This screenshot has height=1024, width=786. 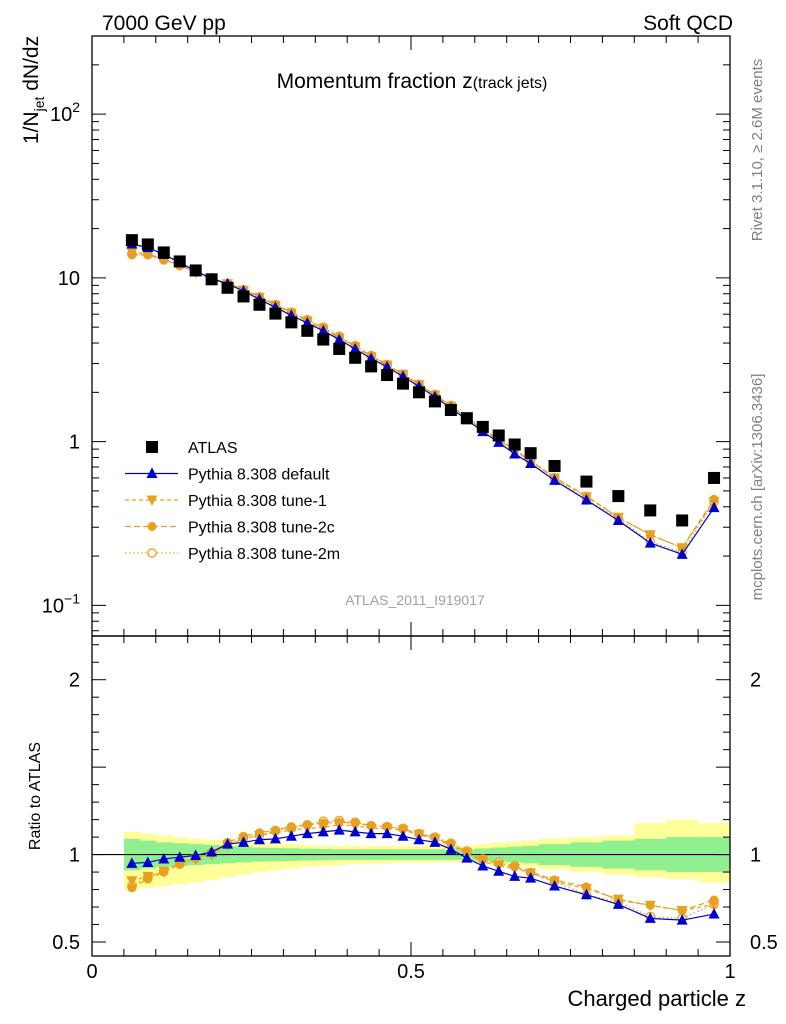 I want to click on ratio-data-layer, so click(x=411, y=870).